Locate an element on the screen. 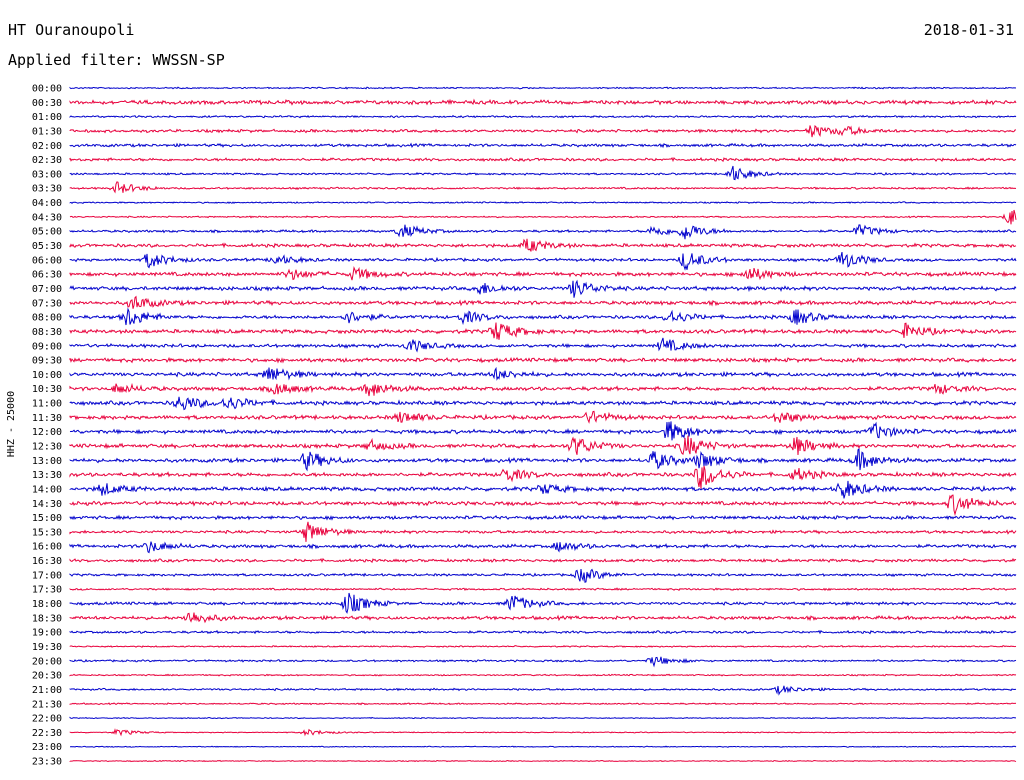 Image resolution: width=1024 pixels, height=780 pixels. tick-label: 11:00 is located at coordinates (47, 404).